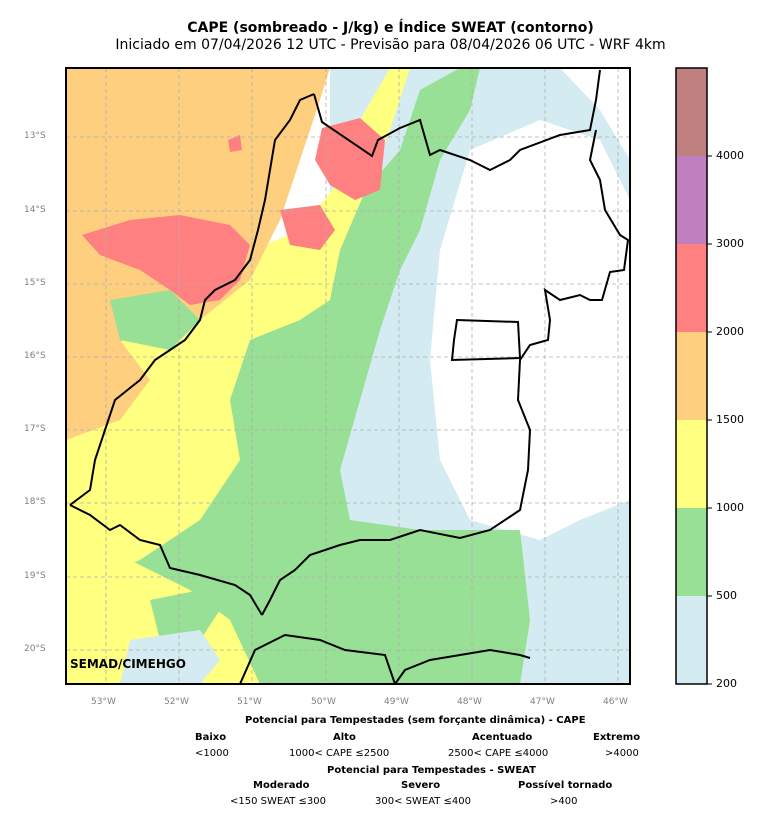  I want to click on cape-200-500-patch-sw, so click(170, 657).